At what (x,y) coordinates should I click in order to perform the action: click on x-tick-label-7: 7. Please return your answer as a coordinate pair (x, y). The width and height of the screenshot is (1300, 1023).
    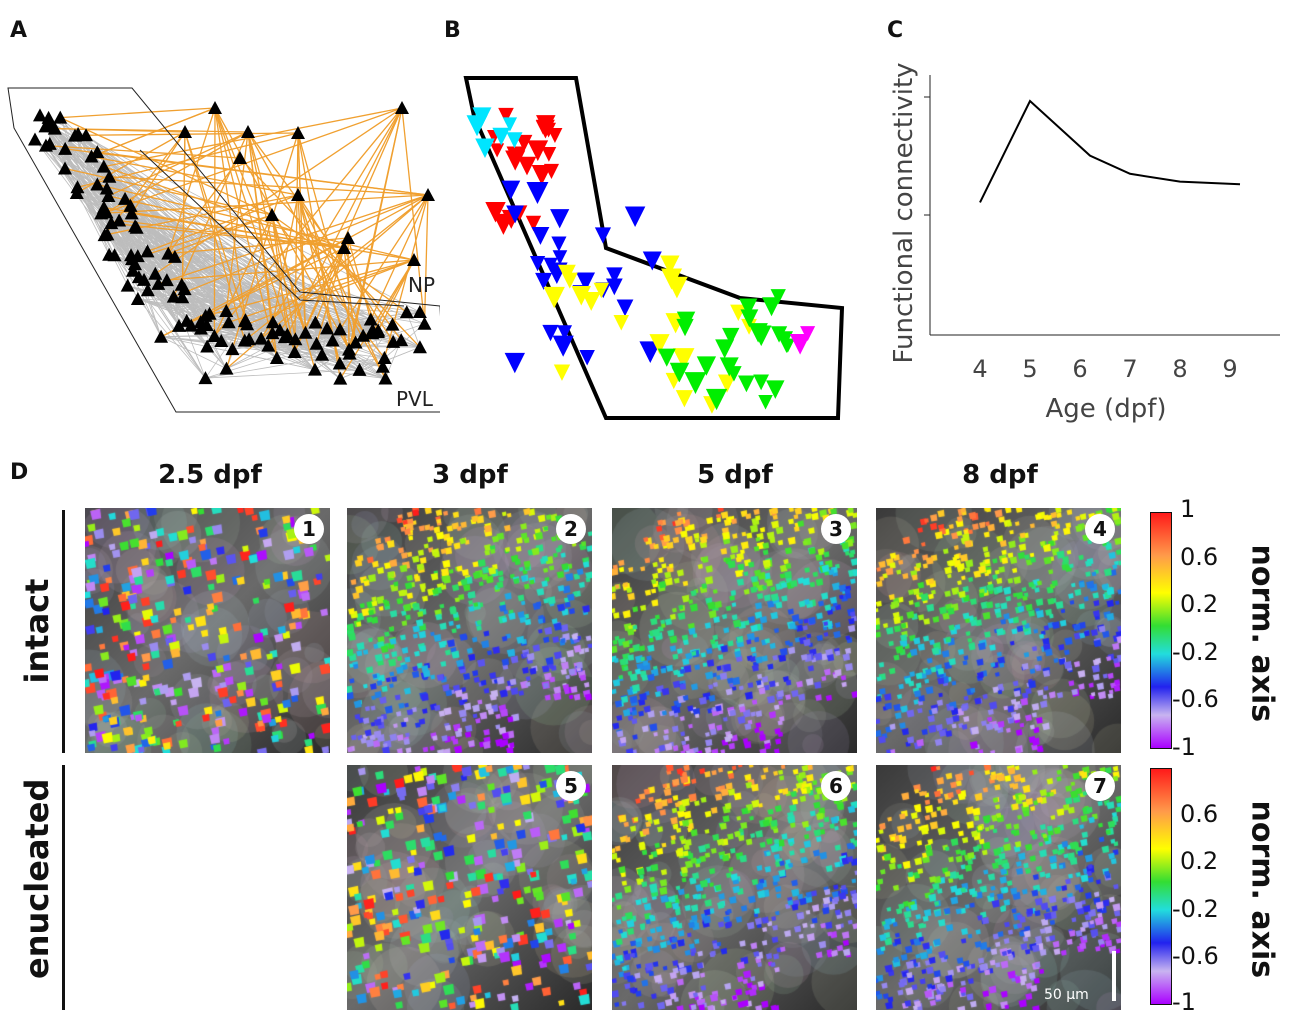
    Looking at the image, I should click on (1129, 369).